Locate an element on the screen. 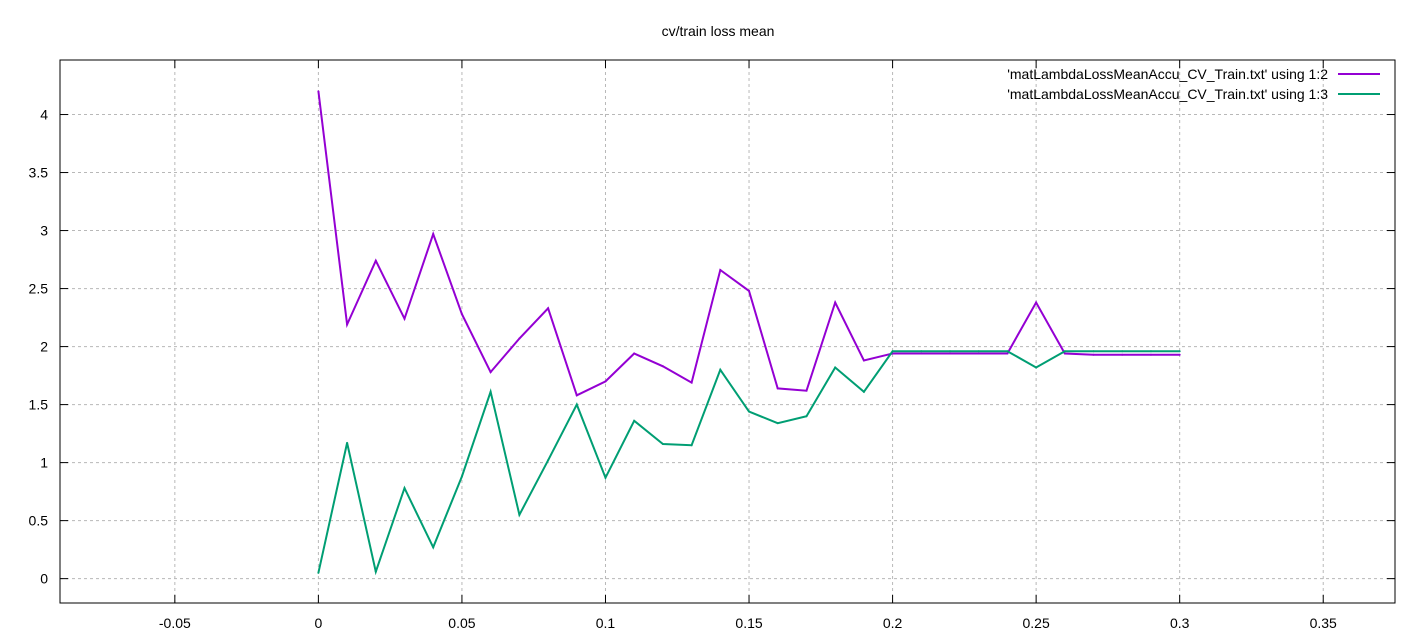 This screenshot has height=644, width=1423. y-tick-label: 0.5 is located at coordinates (39, 521).